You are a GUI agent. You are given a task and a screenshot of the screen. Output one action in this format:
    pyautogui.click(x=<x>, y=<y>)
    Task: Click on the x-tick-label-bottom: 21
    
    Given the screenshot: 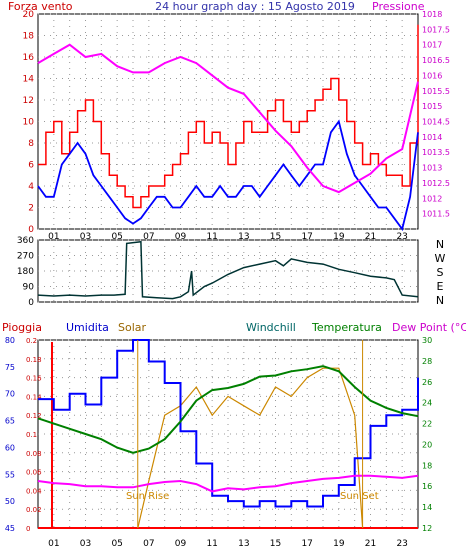 What is the action you would take?
    pyautogui.click(x=370, y=544)
    